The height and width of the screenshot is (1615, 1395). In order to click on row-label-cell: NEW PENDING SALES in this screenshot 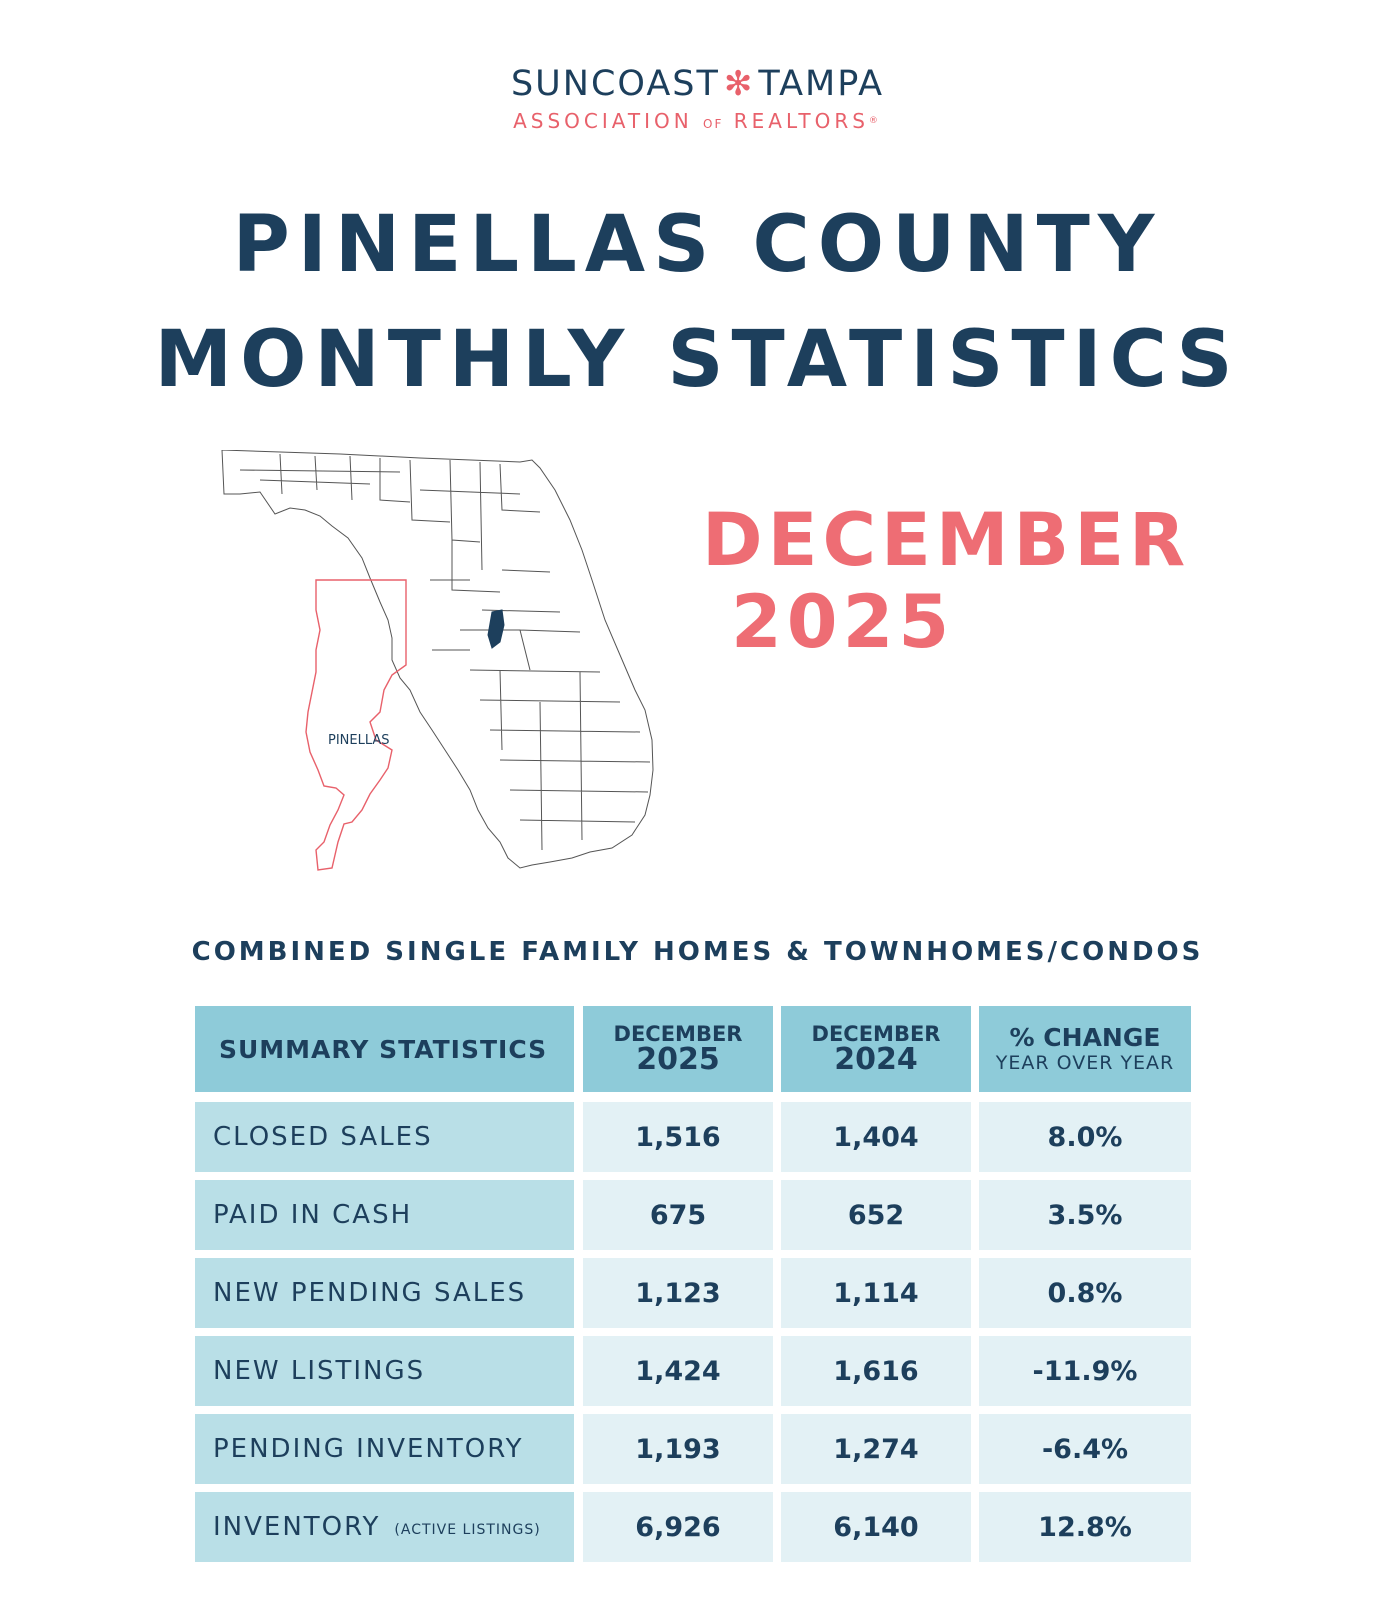, I will do `click(384, 1293)`.